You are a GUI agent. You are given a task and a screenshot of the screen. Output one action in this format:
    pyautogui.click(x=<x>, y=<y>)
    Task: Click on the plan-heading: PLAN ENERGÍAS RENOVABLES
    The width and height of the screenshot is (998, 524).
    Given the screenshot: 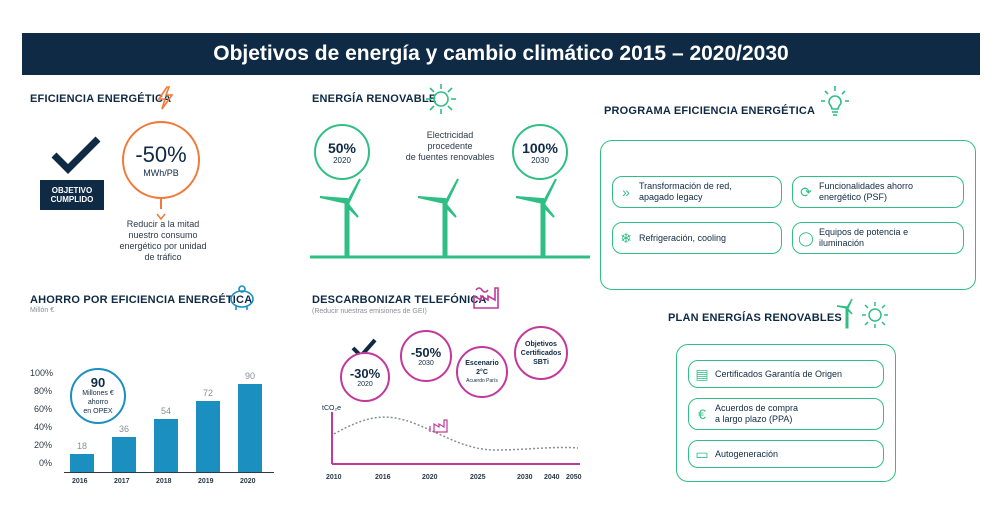 What is the action you would take?
    pyautogui.click(x=755, y=318)
    